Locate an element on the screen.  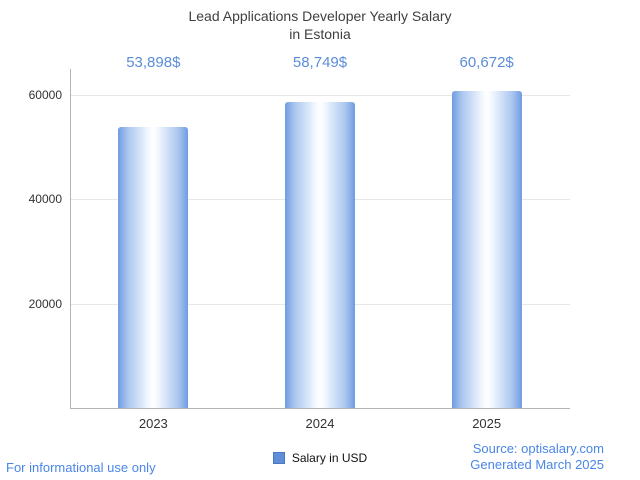
x-axis-label-2025: 2025 is located at coordinates (487, 423).